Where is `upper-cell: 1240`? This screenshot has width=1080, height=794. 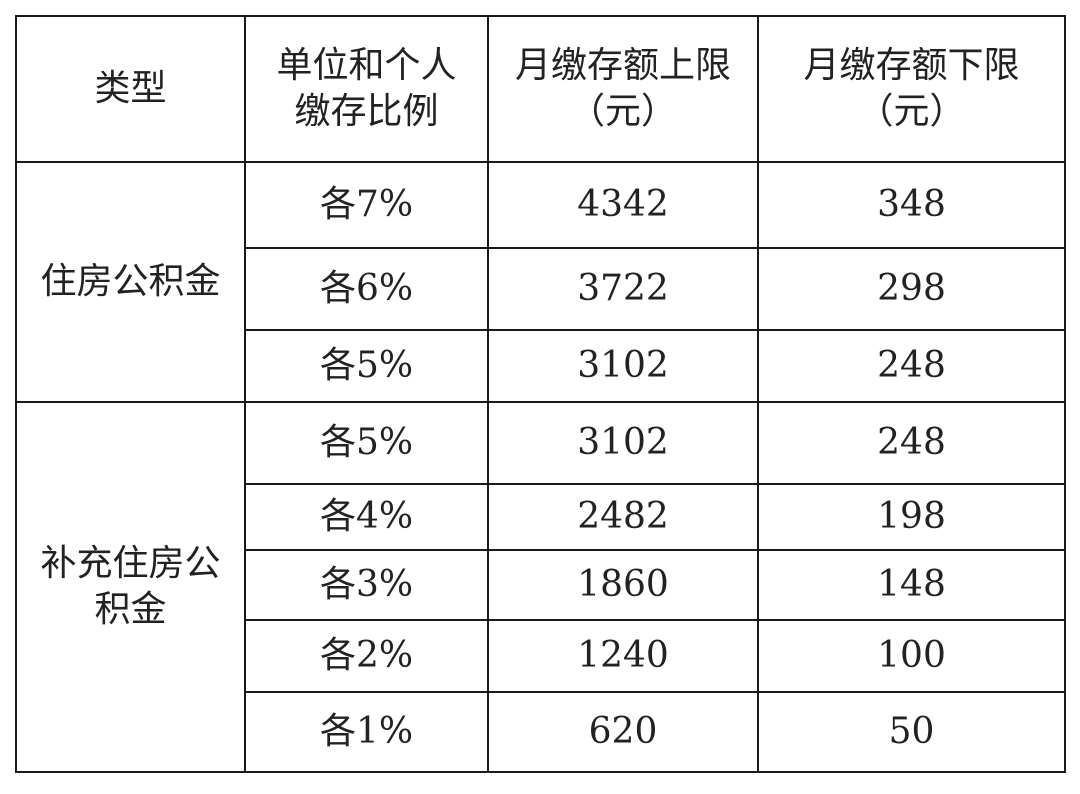 upper-cell: 1240 is located at coordinates (623, 656).